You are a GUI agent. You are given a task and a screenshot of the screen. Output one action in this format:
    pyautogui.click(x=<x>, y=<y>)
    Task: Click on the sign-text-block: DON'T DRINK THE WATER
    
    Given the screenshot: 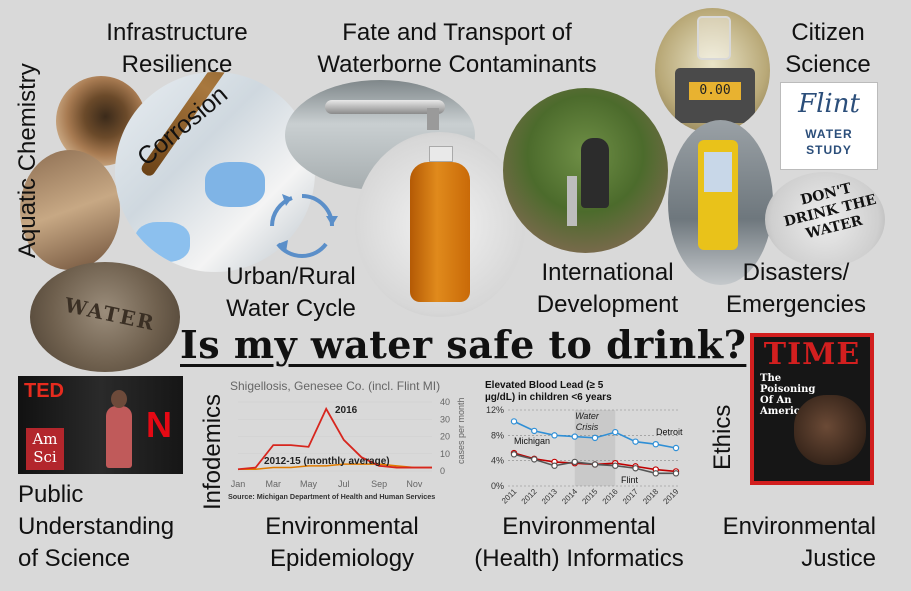 What is the action you would take?
    pyautogui.click(x=830, y=211)
    